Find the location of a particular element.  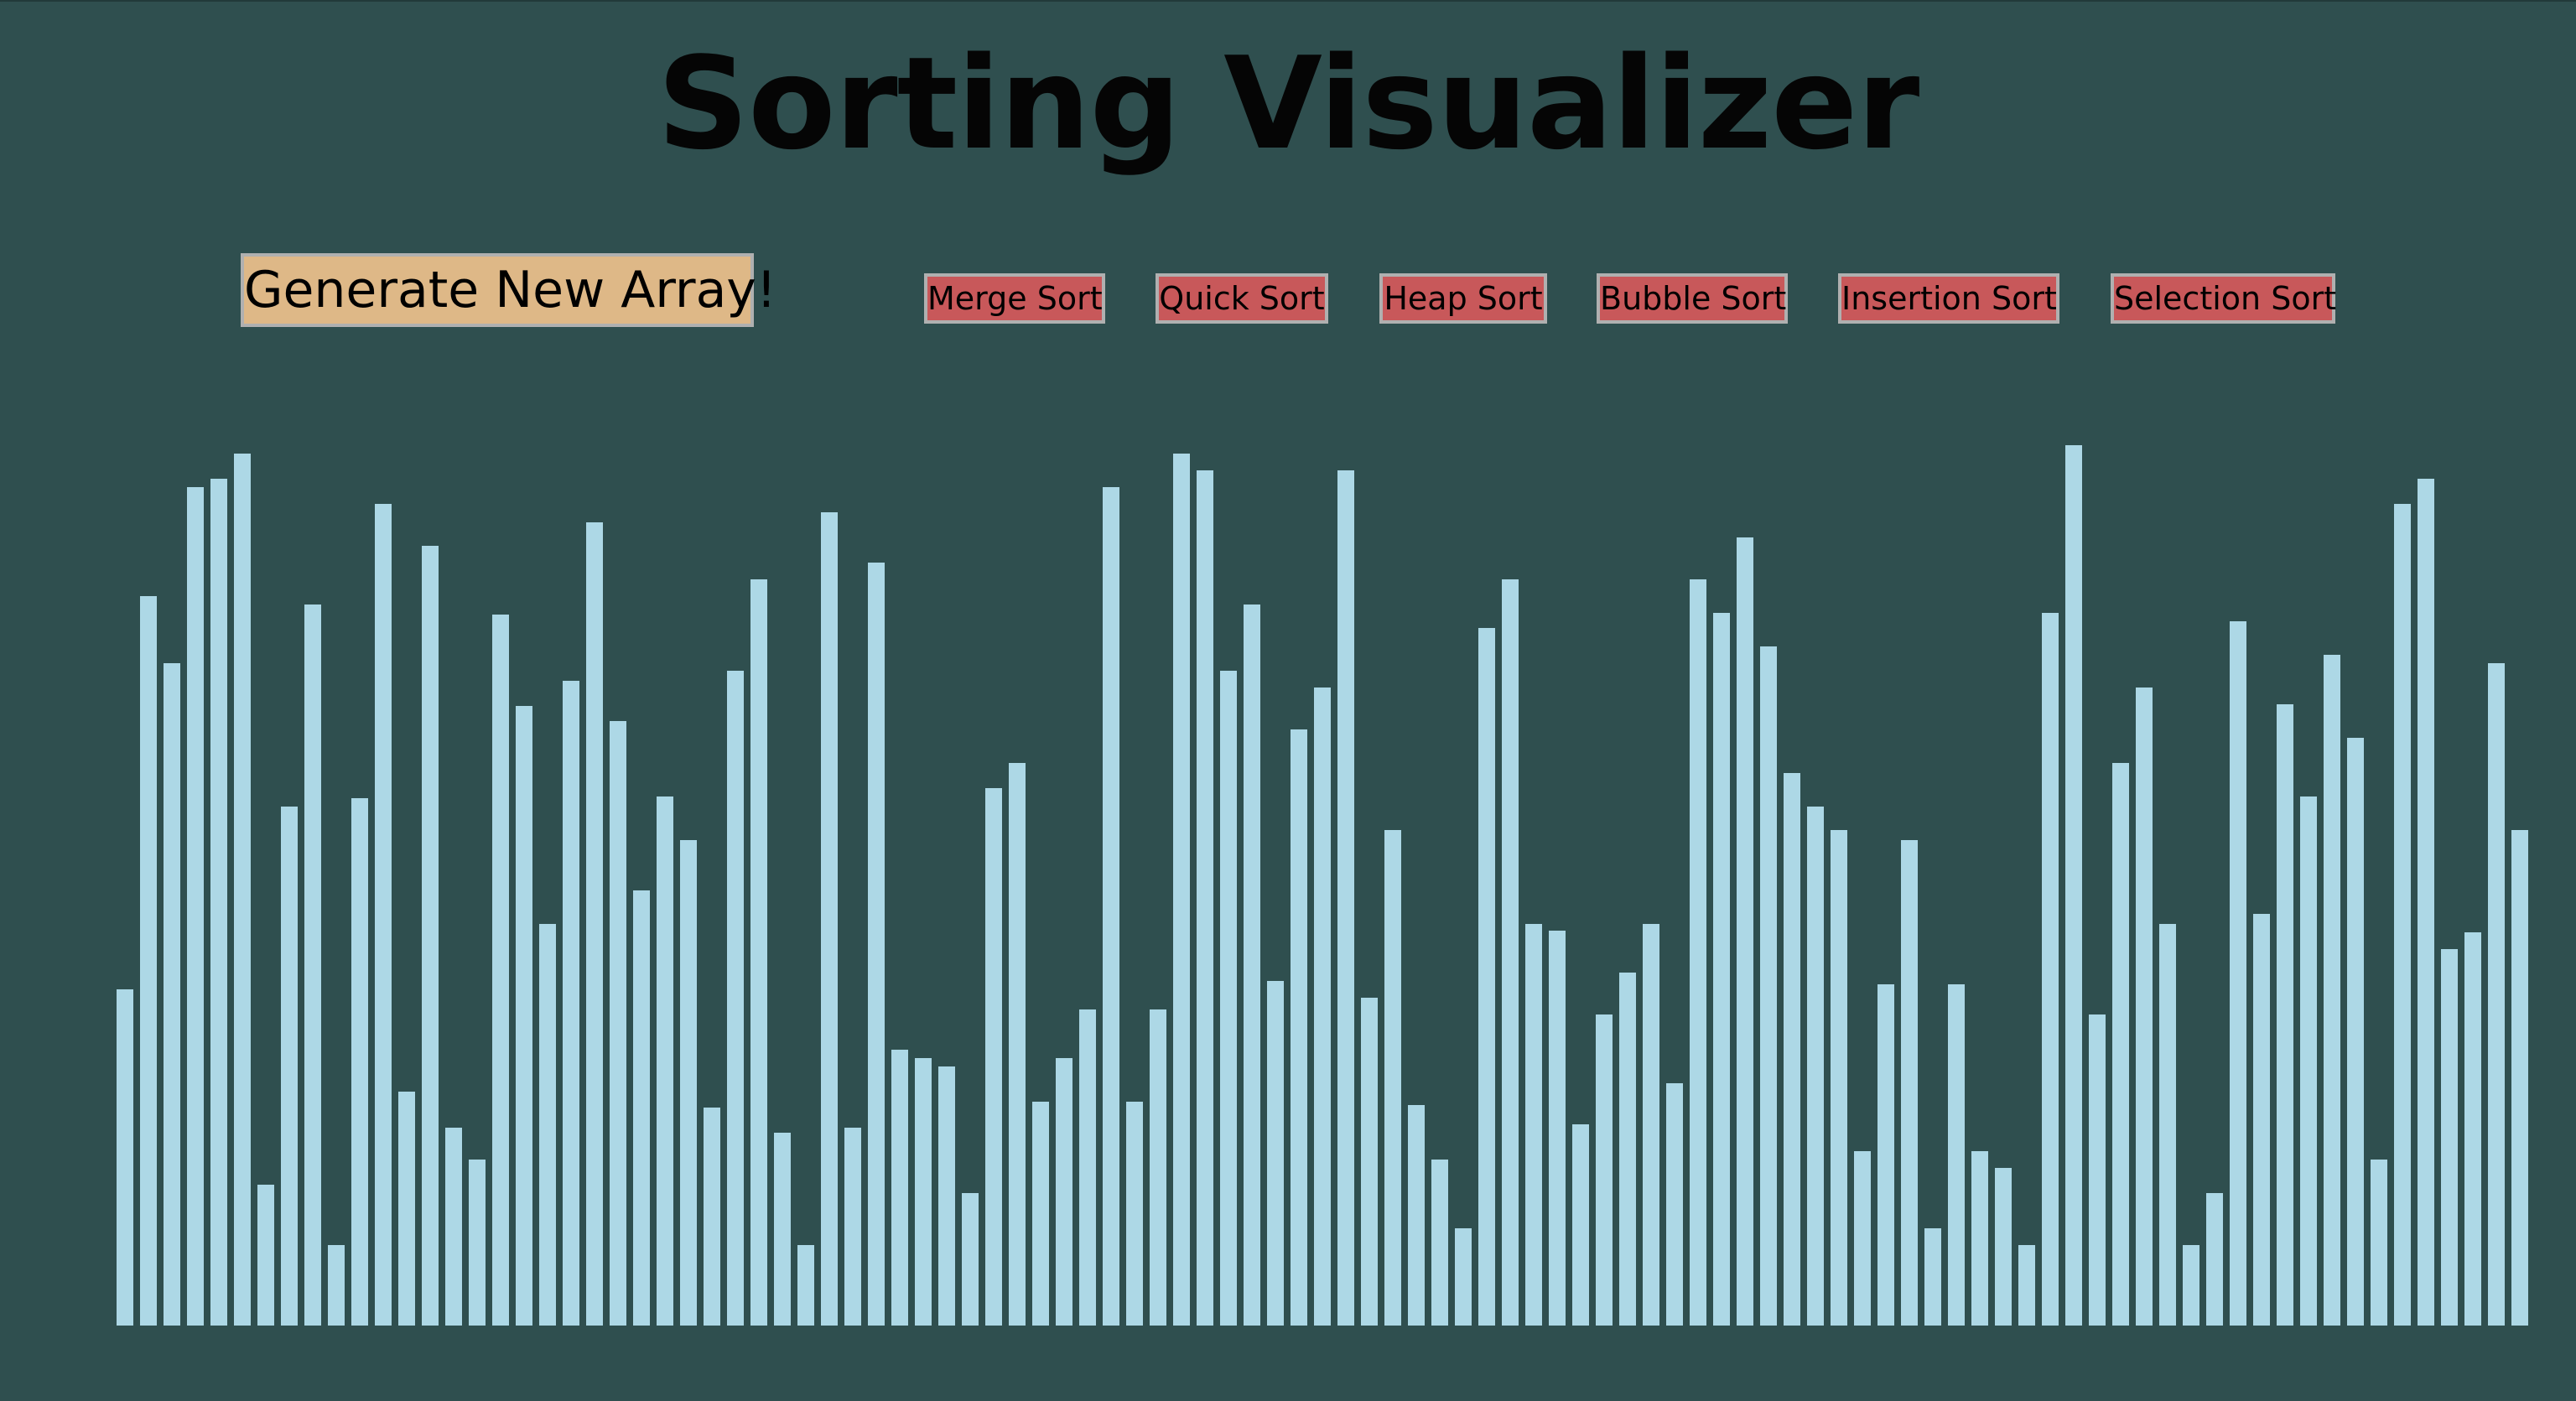

generate-new-array-button: Generate New Array! is located at coordinates (508, 290).